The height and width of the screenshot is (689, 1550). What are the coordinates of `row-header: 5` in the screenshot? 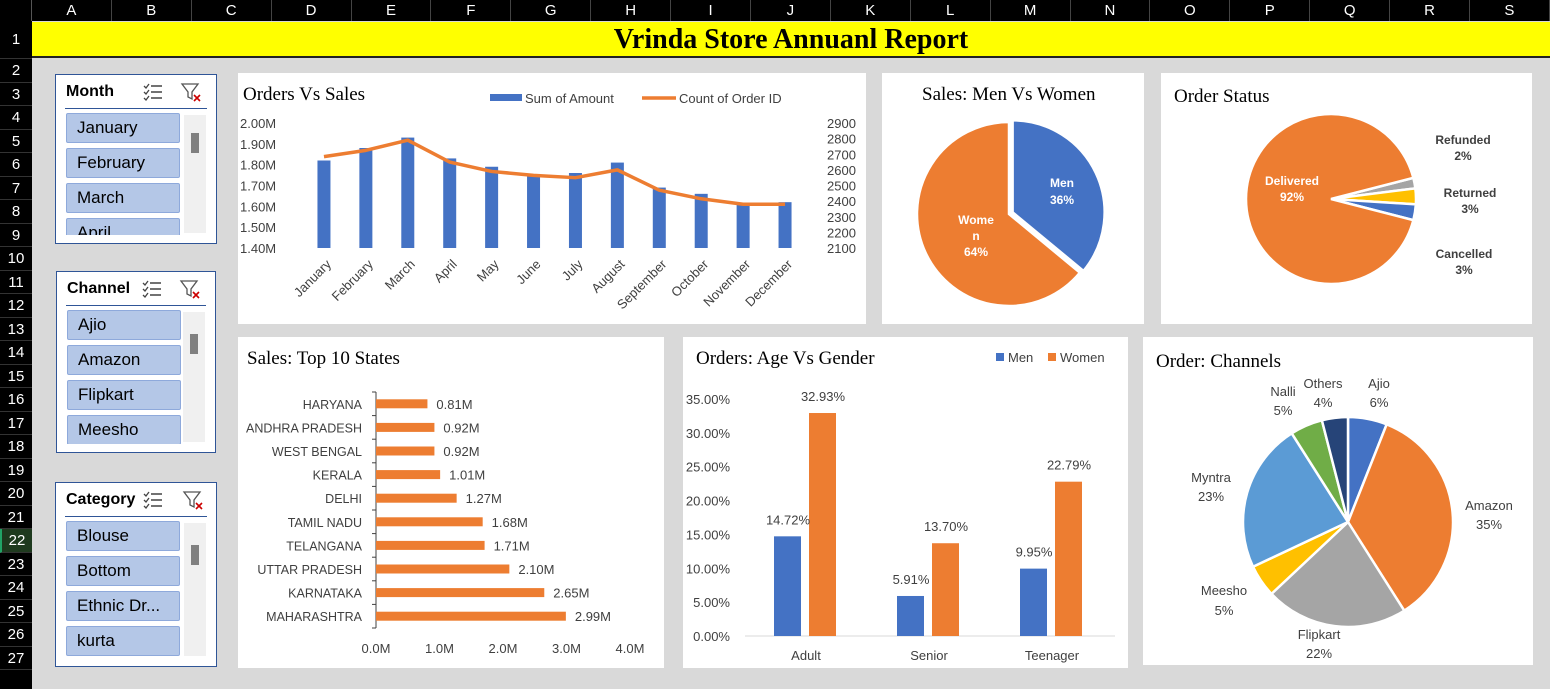 It's located at (16, 141).